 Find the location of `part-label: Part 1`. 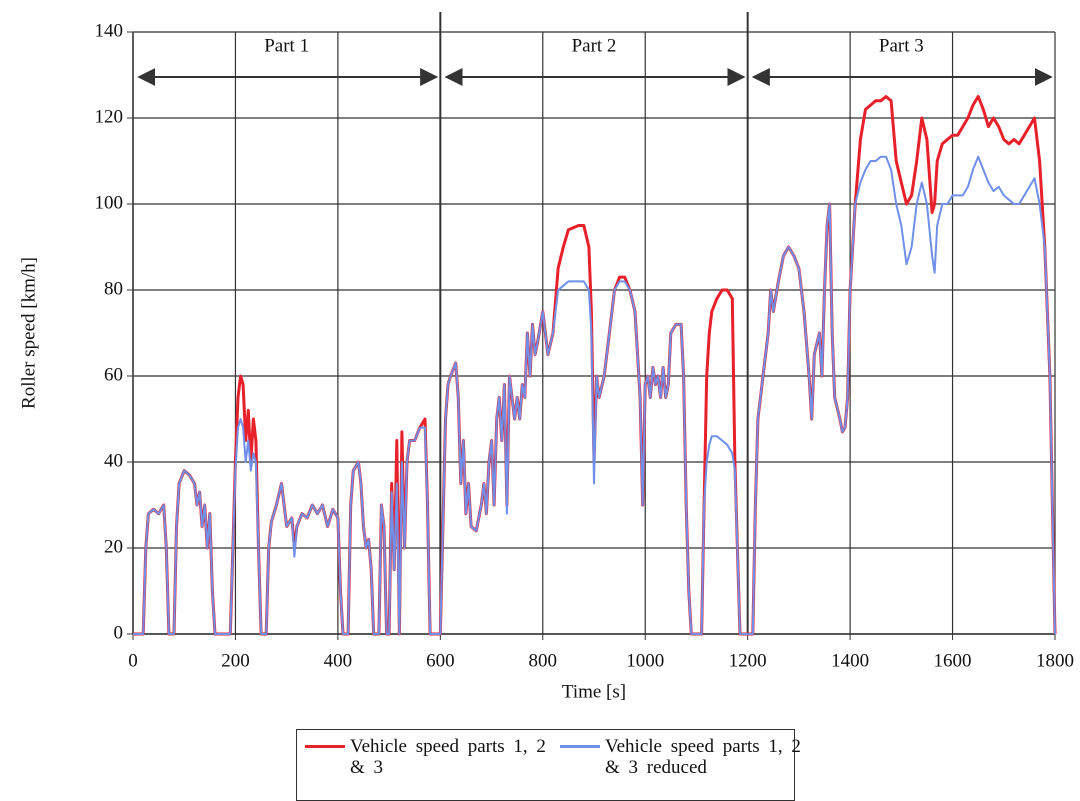

part-label: Part 1 is located at coordinates (286, 45).